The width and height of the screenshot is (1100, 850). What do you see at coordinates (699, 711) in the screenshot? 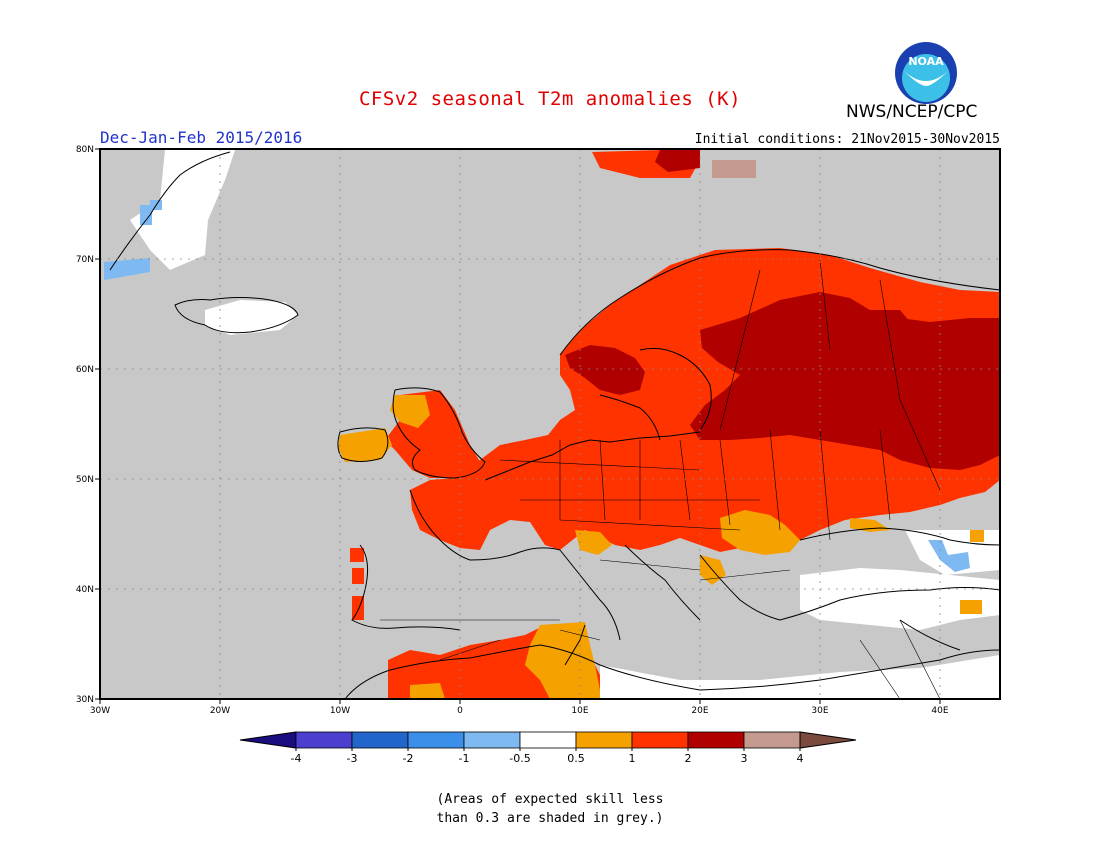
I see `x-tick-label: 20E` at bounding box center [699, 711].